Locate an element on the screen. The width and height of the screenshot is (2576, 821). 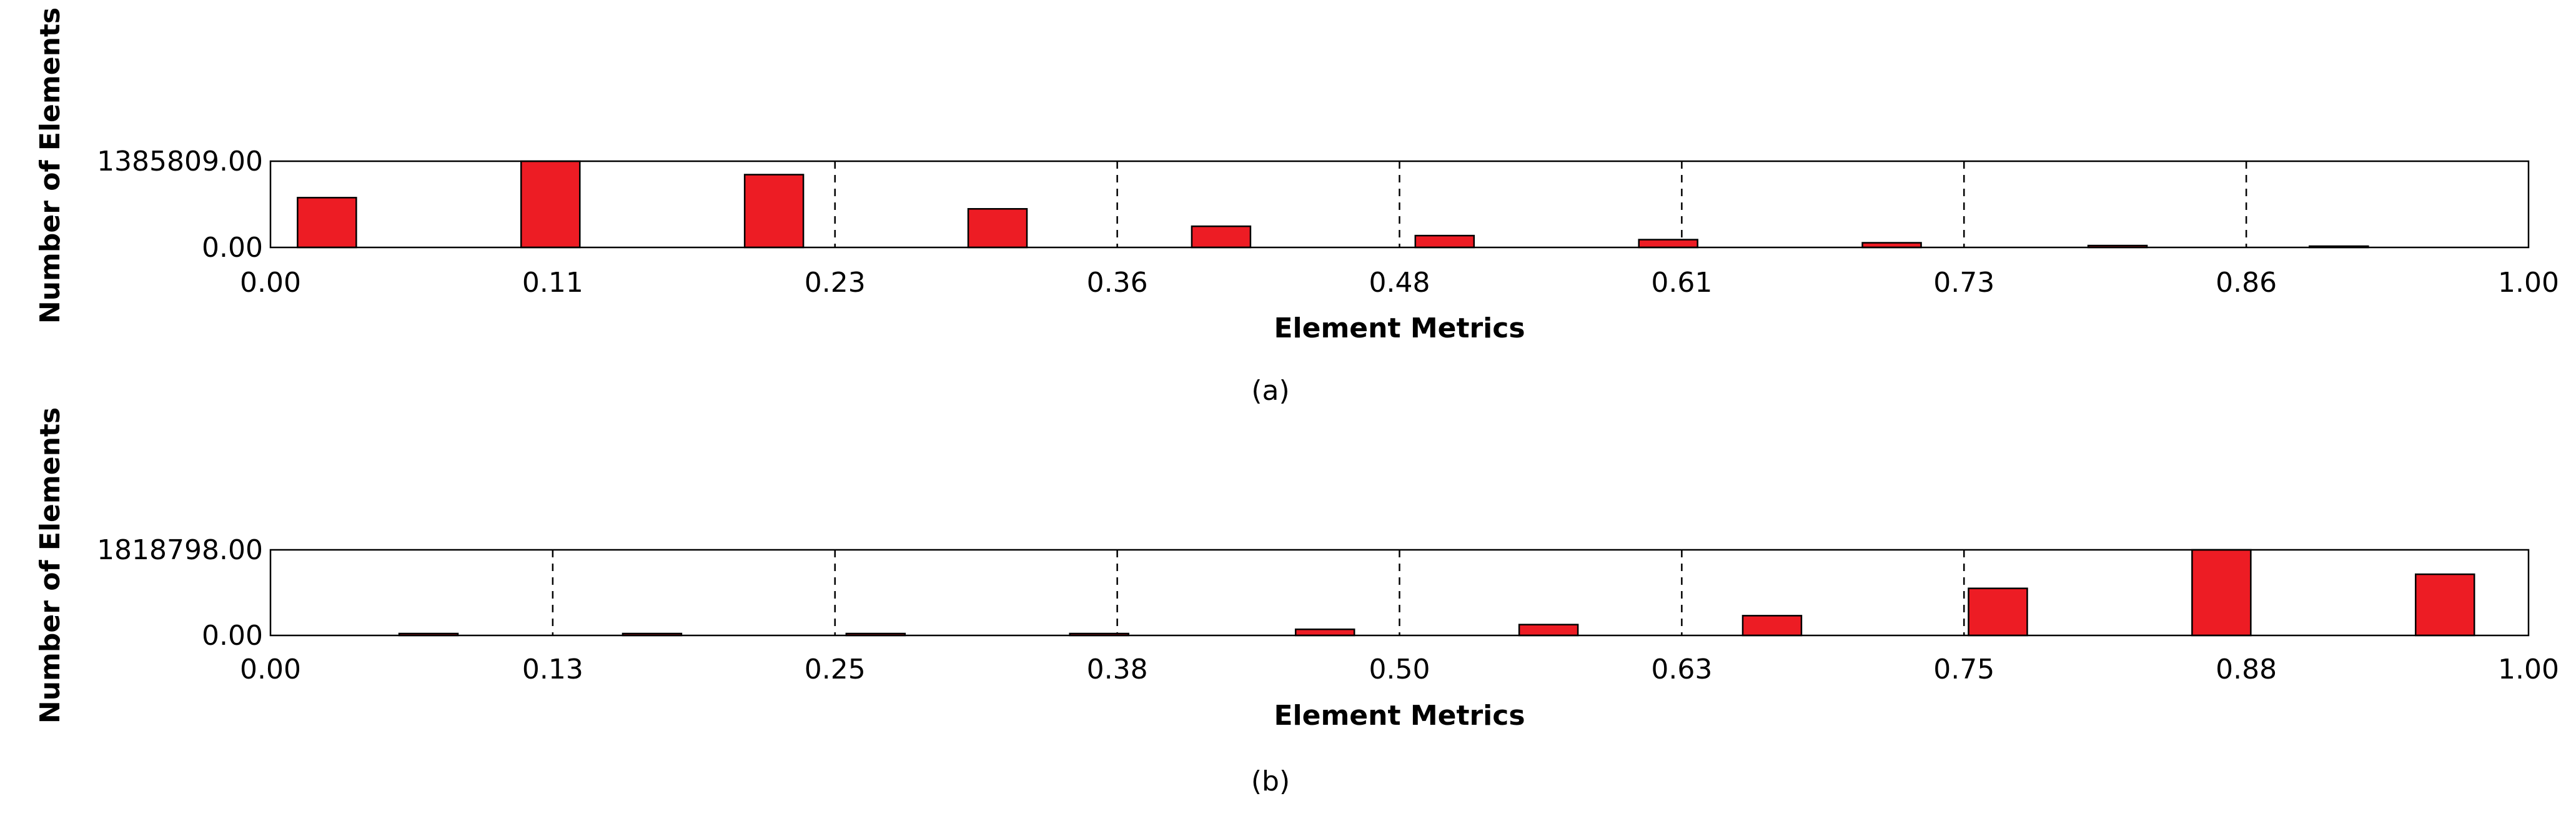
x-tick-label: 0.73 is located at coordinates (1963, 283).